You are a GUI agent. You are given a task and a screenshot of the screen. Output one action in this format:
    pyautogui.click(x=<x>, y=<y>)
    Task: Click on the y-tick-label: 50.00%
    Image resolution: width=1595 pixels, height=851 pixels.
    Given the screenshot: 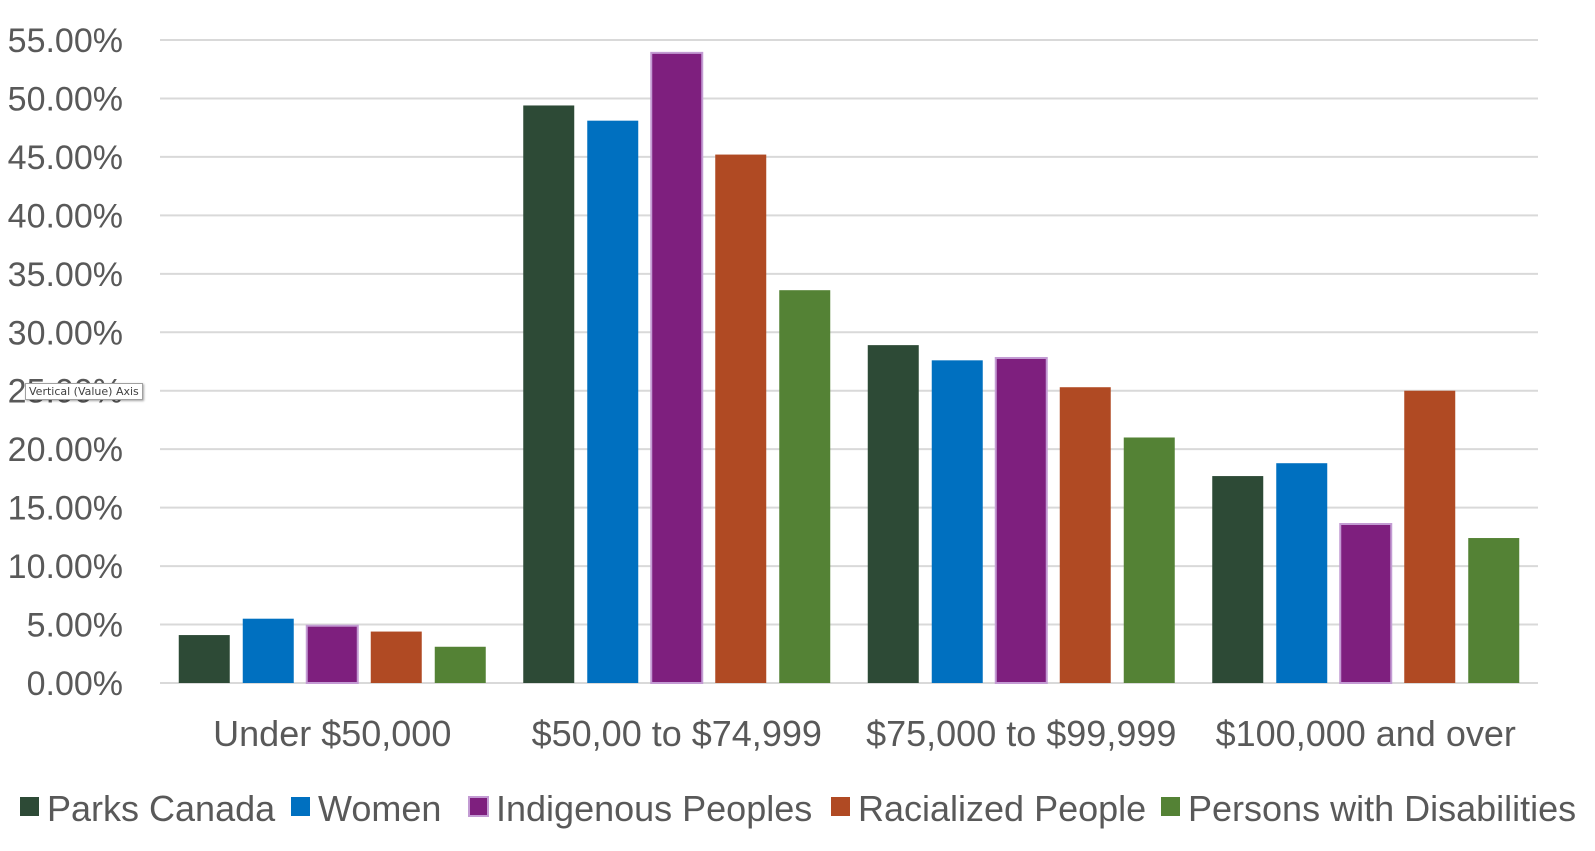 What is the action you would take?
    pyautogui.click(x=65, y=99)
    